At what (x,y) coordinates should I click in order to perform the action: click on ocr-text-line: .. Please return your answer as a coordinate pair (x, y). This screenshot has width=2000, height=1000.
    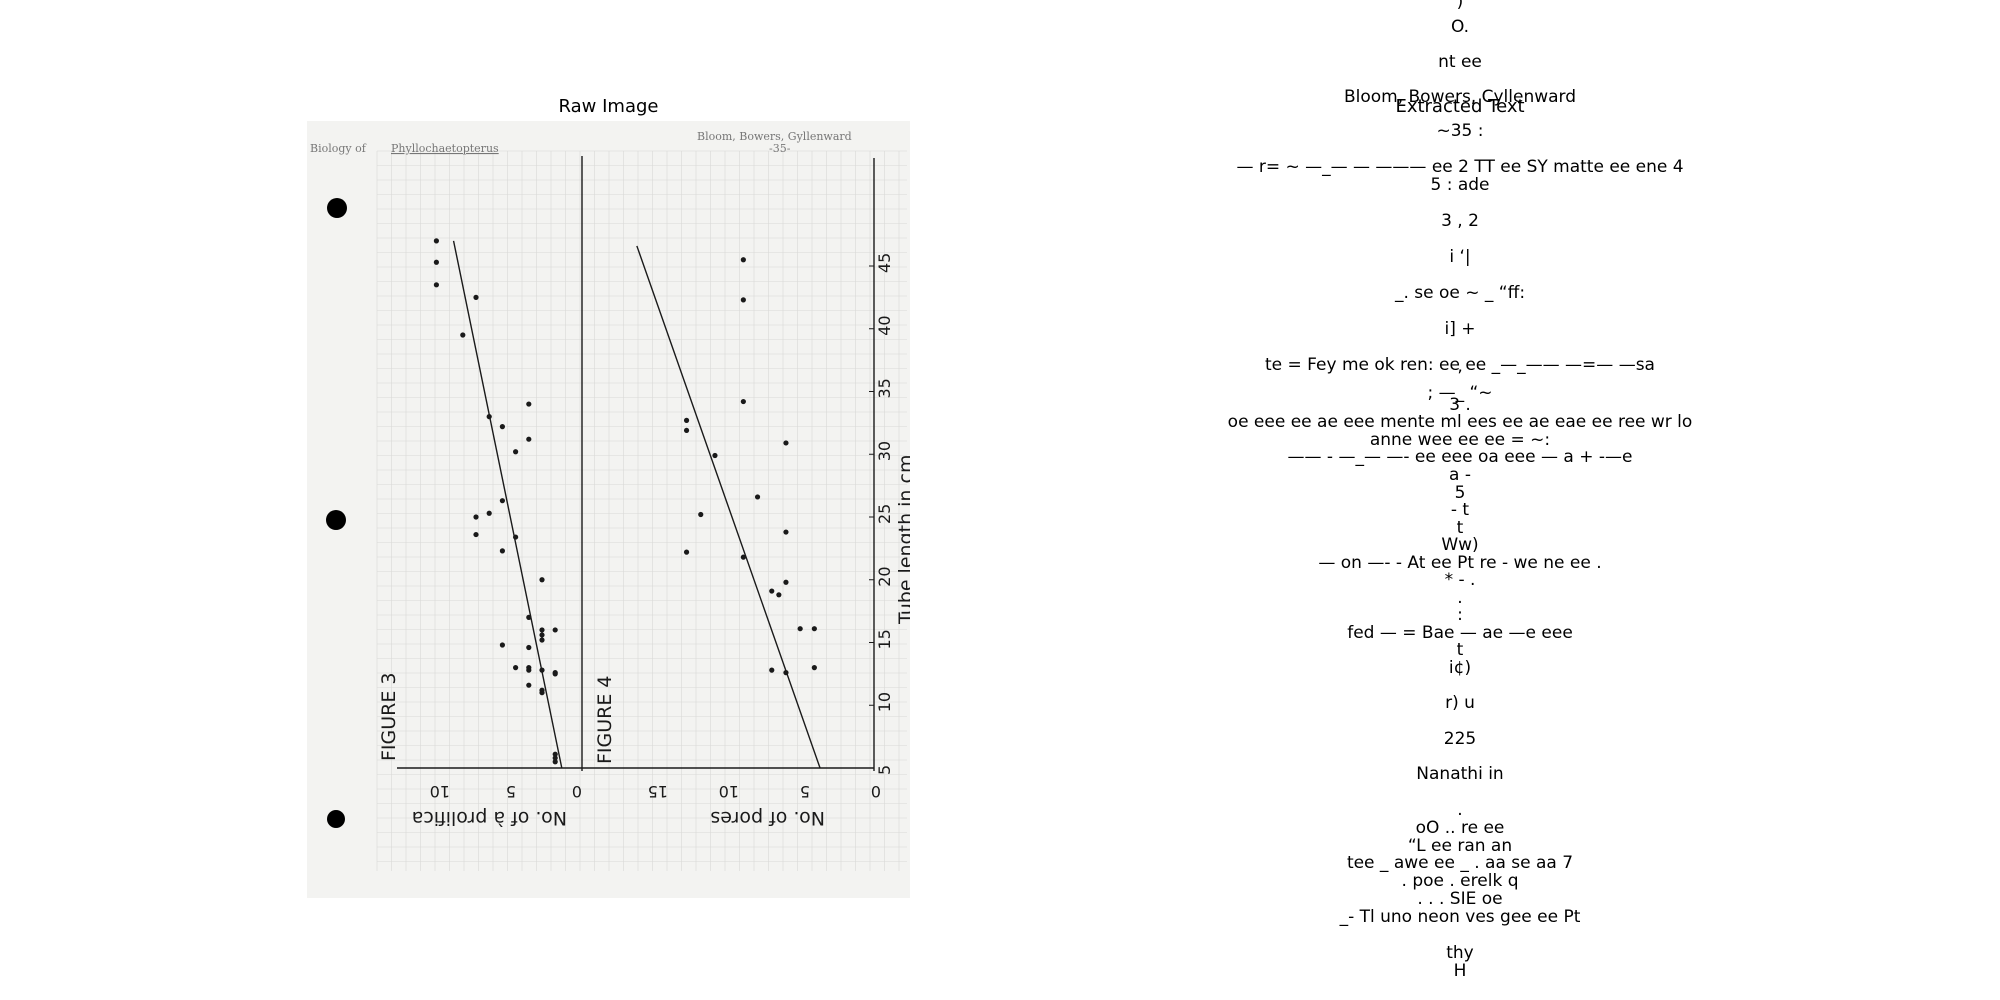
    Looking at the image, I should click on (1460, 598).